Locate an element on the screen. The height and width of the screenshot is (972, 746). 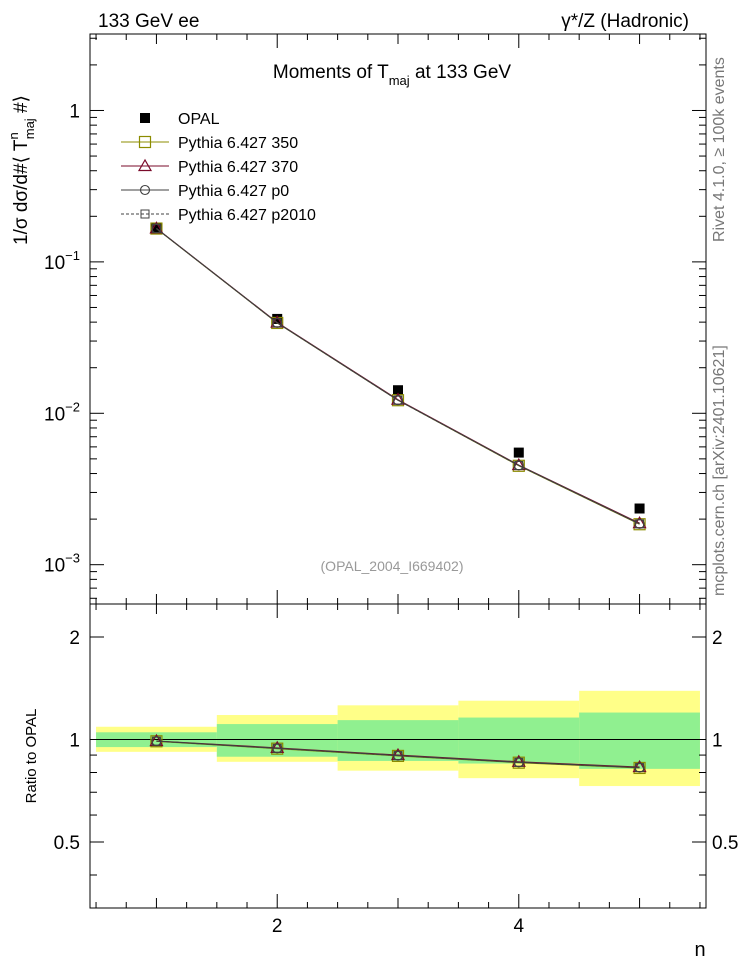
legend-entry: Pythia 6.427 370 is located at coordinates (209, 167).